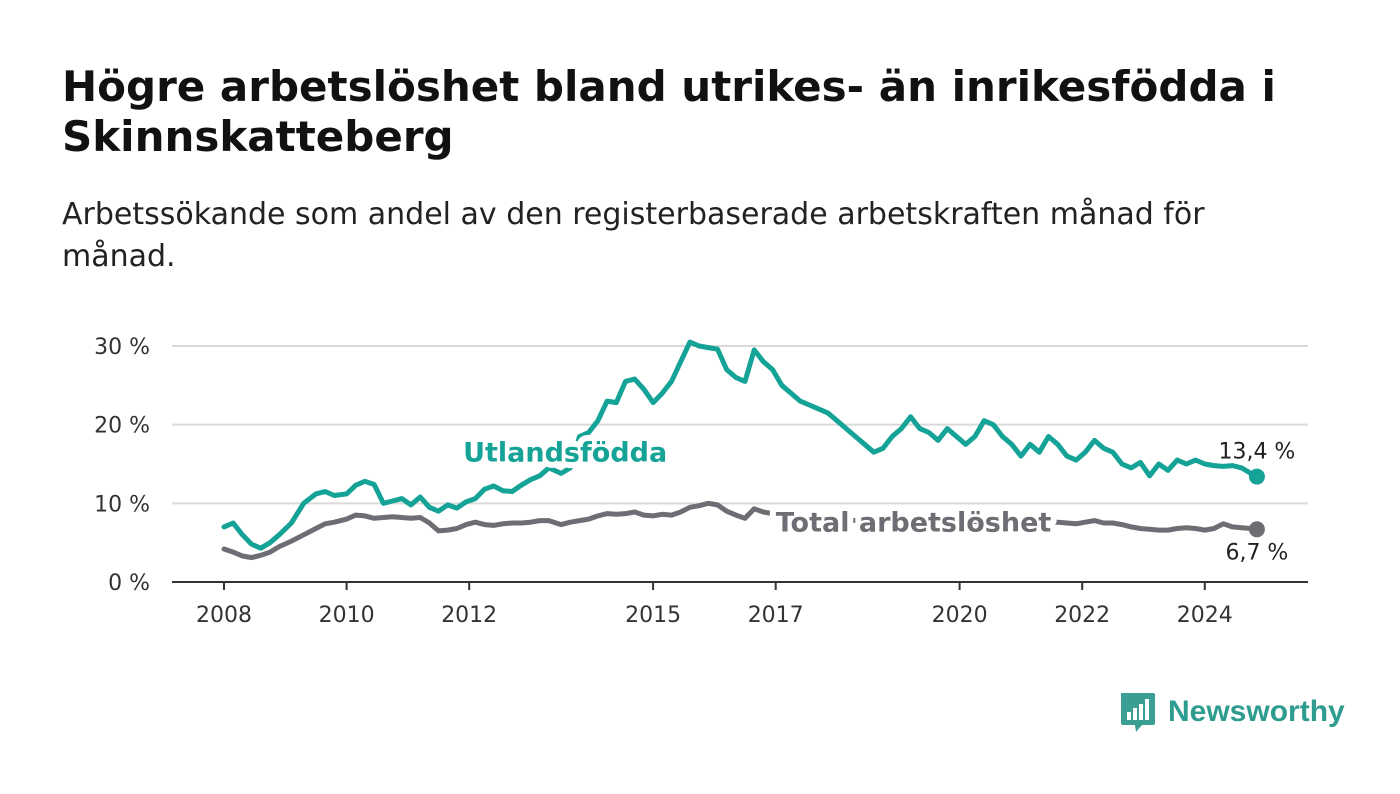 The image size is (1400, 794). I want to click on x-tick-label: 2017, so click(776, 615).